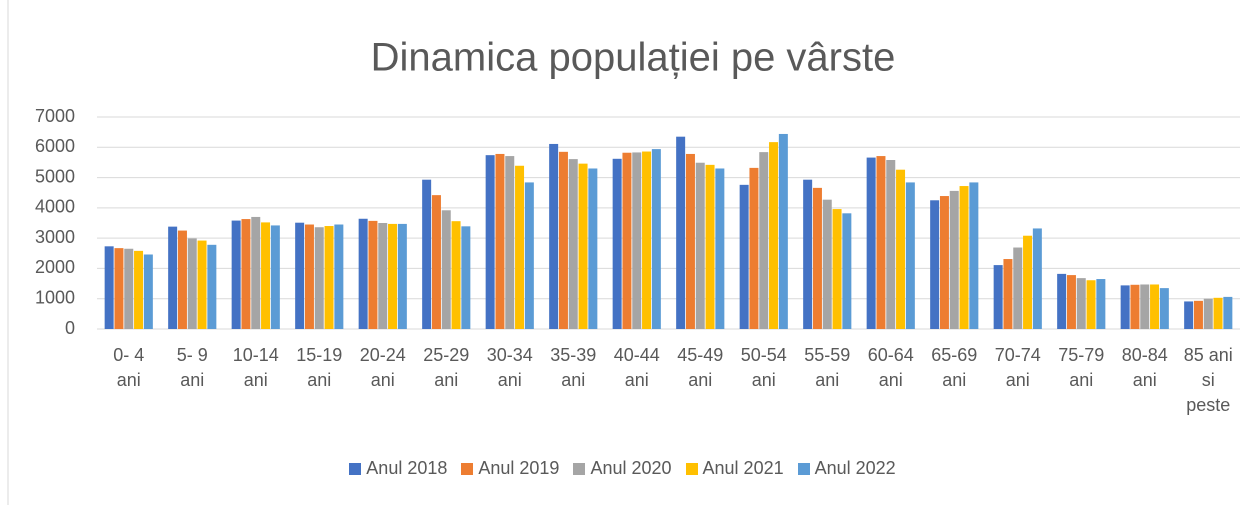 Image resolution: width=1245 pixels, height=505 pixels. What do you see at coordinates (55, 116) in the screenshot?
I see `y-tick-label: 7000` at bounding box center [55, 116].